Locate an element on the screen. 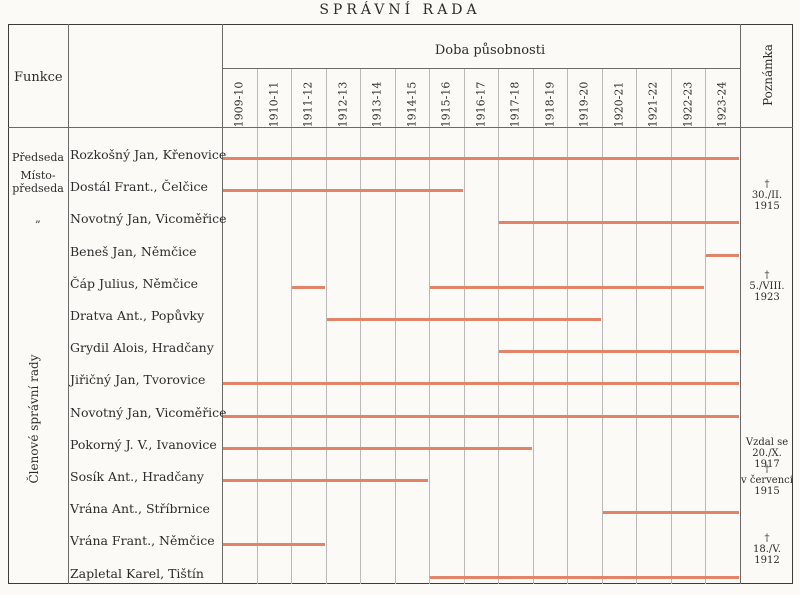  year-label: 1913-14 is located at coordinates (377, 104).